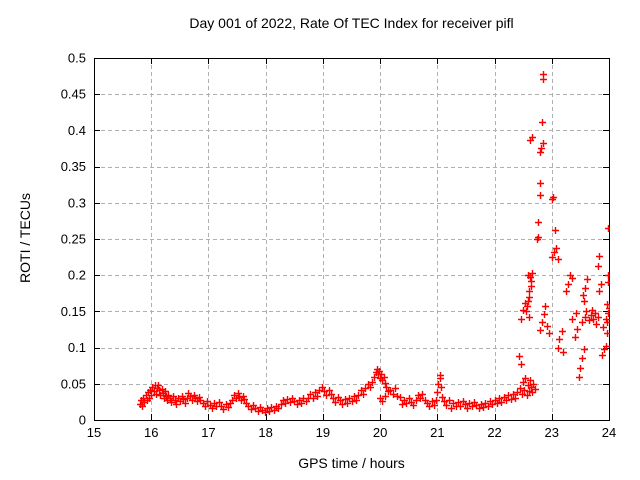 Image resolution: width=640 pixels, height=480 pixels. Describe the element at coordinates (77, 130) in the screenshot. I see `y-tick-label: 0.4` at that location.